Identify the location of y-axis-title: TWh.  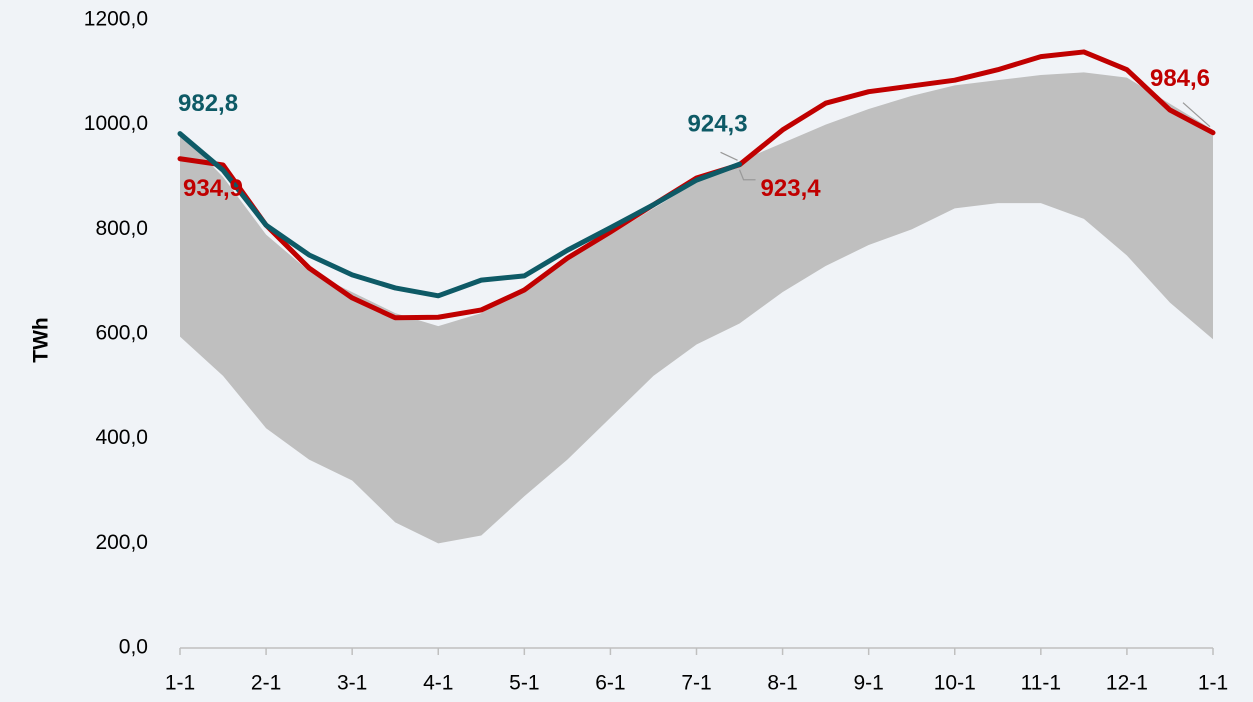
(41, 339).